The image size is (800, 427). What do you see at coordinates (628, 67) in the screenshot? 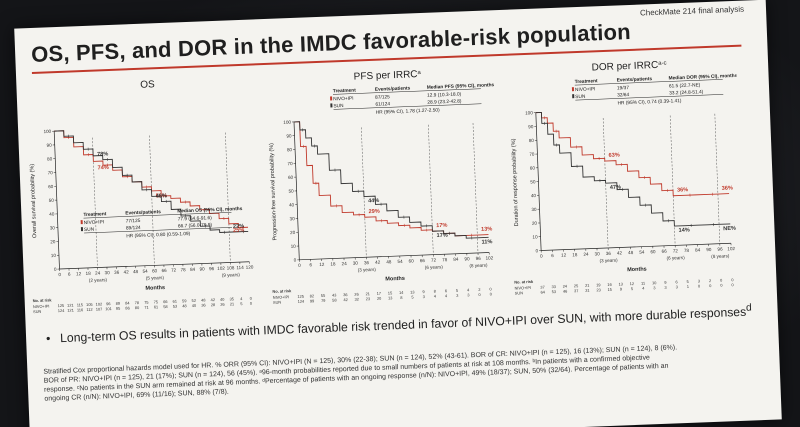
I see `chart-title: DOR per IRRCa-c` at bounding box center [628, 67].